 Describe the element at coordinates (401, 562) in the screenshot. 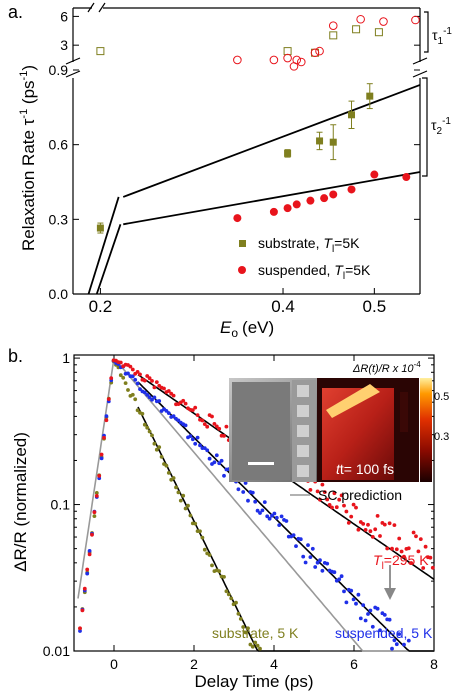

I see `label-295k: Tl=295 K` at that location.